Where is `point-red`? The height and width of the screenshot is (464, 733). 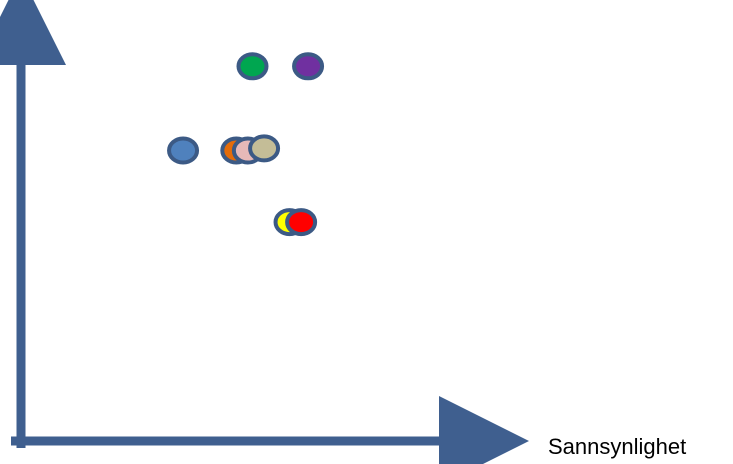 point-red is located at coordinates (301, 222).